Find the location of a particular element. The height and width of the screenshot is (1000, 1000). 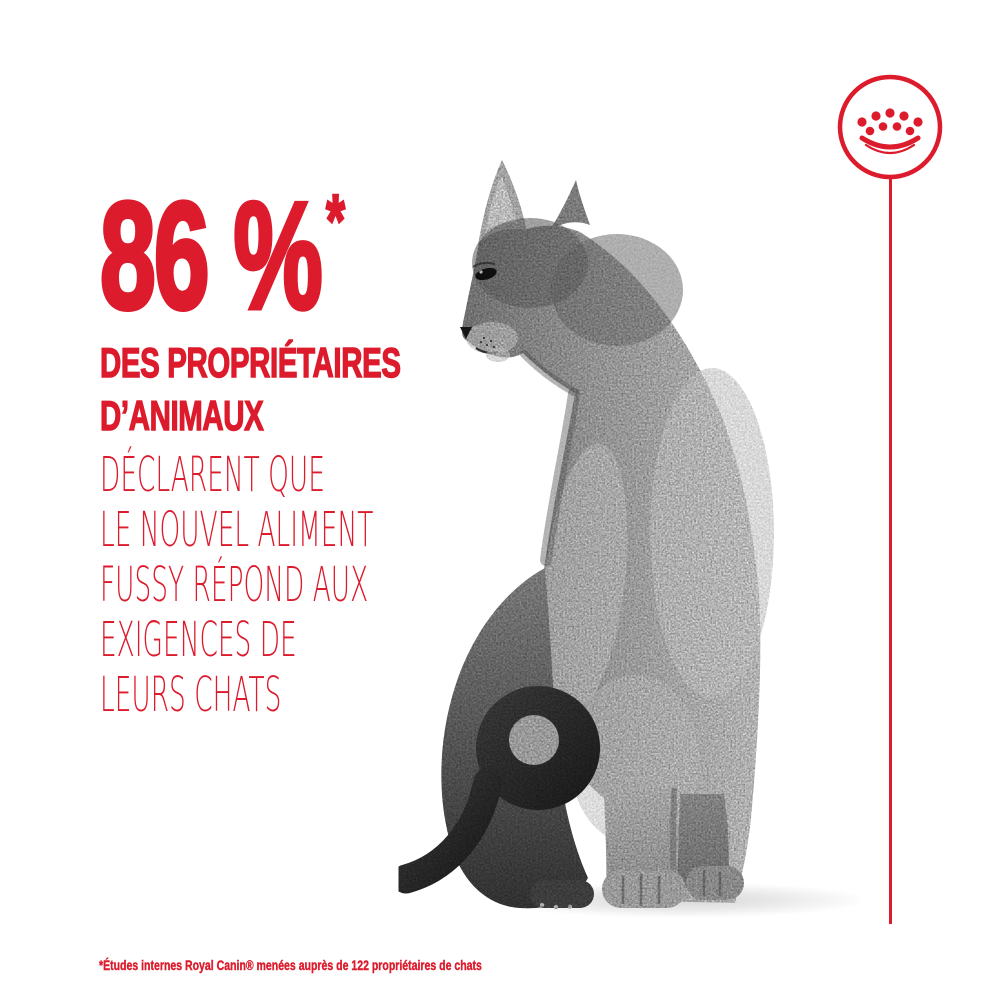

crown-logo-icon is located at coordinates (890, 127).